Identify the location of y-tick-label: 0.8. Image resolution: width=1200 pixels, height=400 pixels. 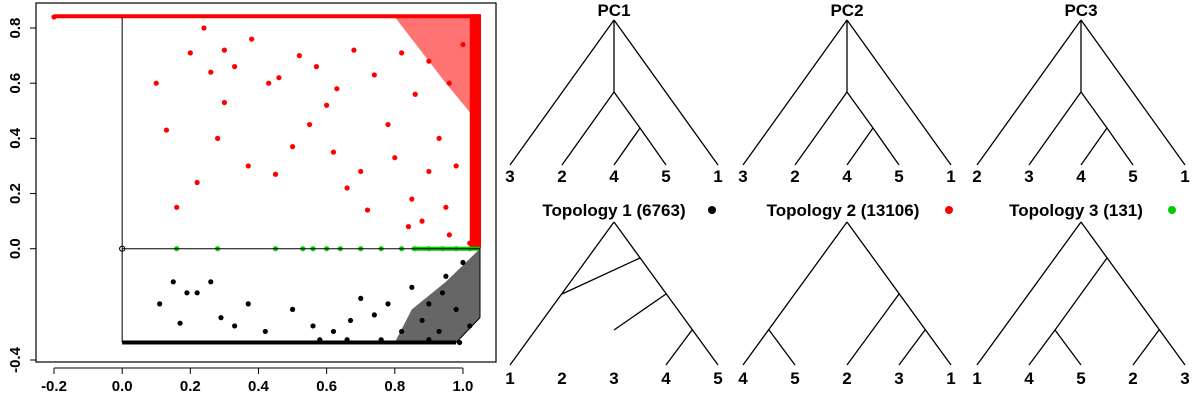
(15, 28).